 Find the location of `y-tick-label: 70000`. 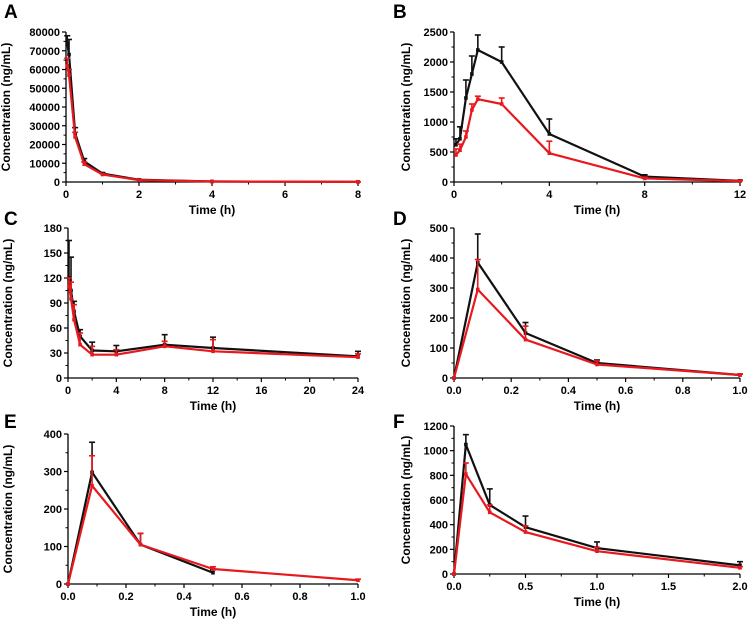

y-tick-label: 70000 is located at coordinates (44, 52).